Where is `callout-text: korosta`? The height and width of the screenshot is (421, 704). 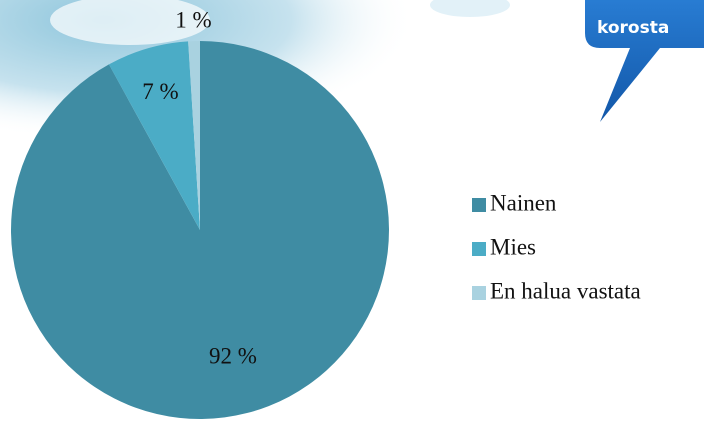
callout-text: korosta is located at coordinates (633, 28).